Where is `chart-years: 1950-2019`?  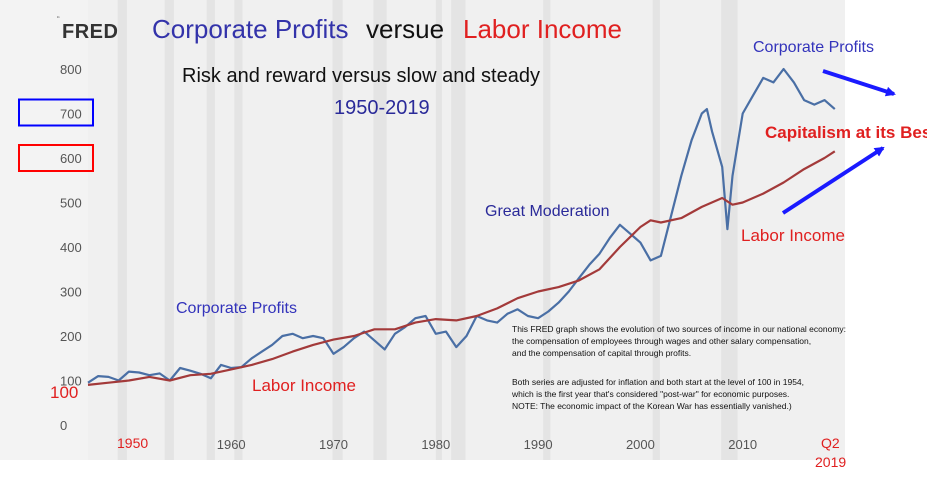 chart-years: 1950-2019 is located at coordinates (382, 108).